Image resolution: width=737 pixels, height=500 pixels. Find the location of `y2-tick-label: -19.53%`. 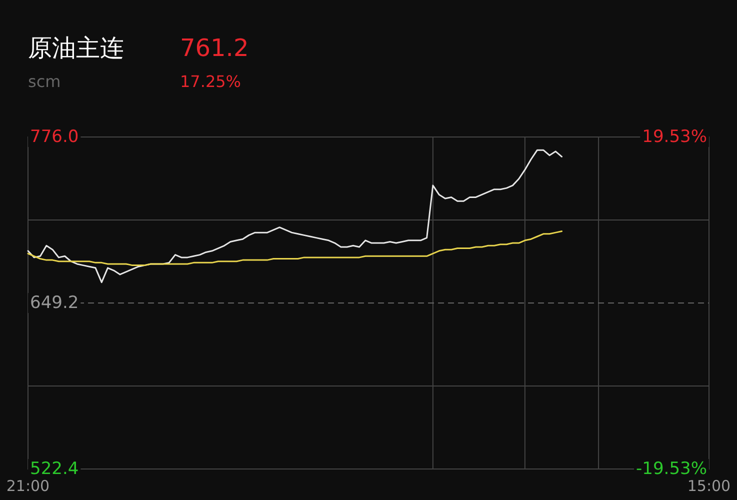

y2-tick-label: -19.53% is located at coordinates (671, 469).